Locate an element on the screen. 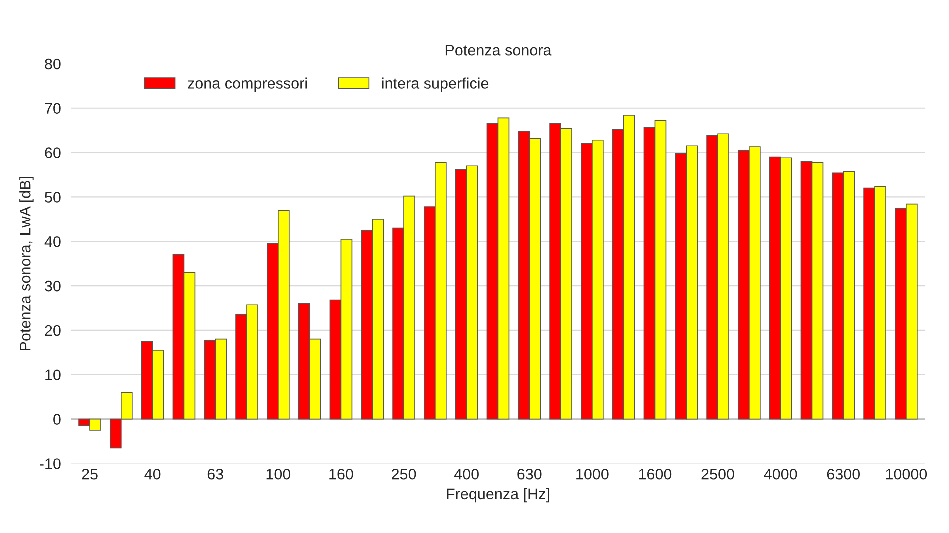  y-tick-label: -10 is located at coordinates (50, 464).